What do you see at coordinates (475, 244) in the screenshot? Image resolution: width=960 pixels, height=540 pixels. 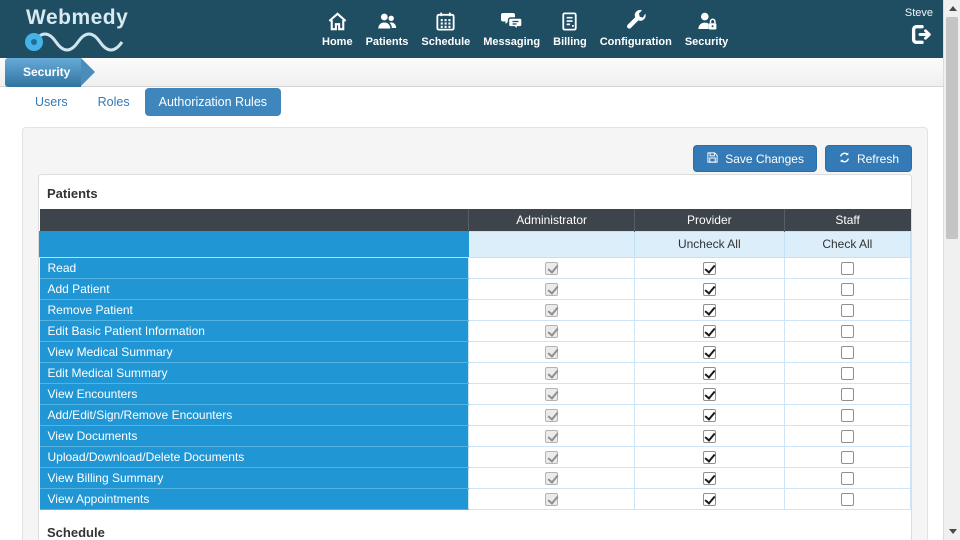 I see `bulk-action-row: Uncheck All Check All` at bounding box center [475, 244].